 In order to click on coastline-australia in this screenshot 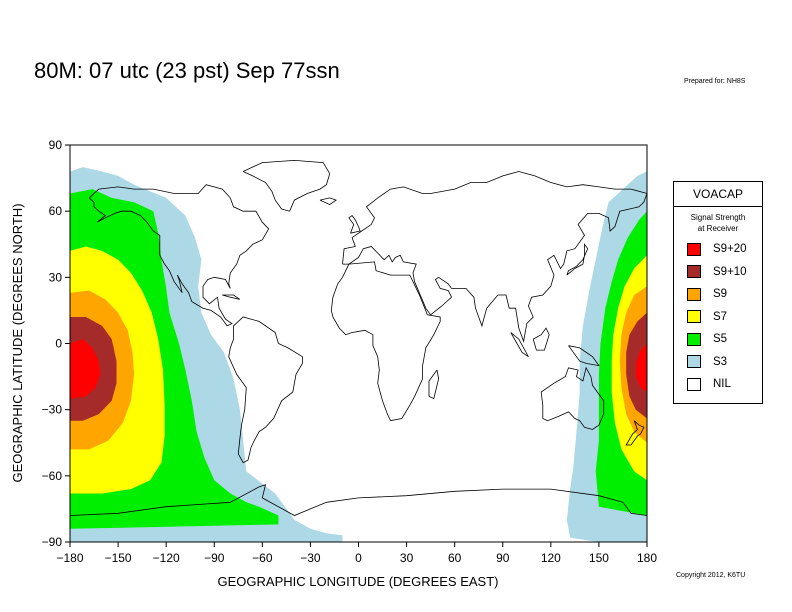, I will do `click(572, 398)`.